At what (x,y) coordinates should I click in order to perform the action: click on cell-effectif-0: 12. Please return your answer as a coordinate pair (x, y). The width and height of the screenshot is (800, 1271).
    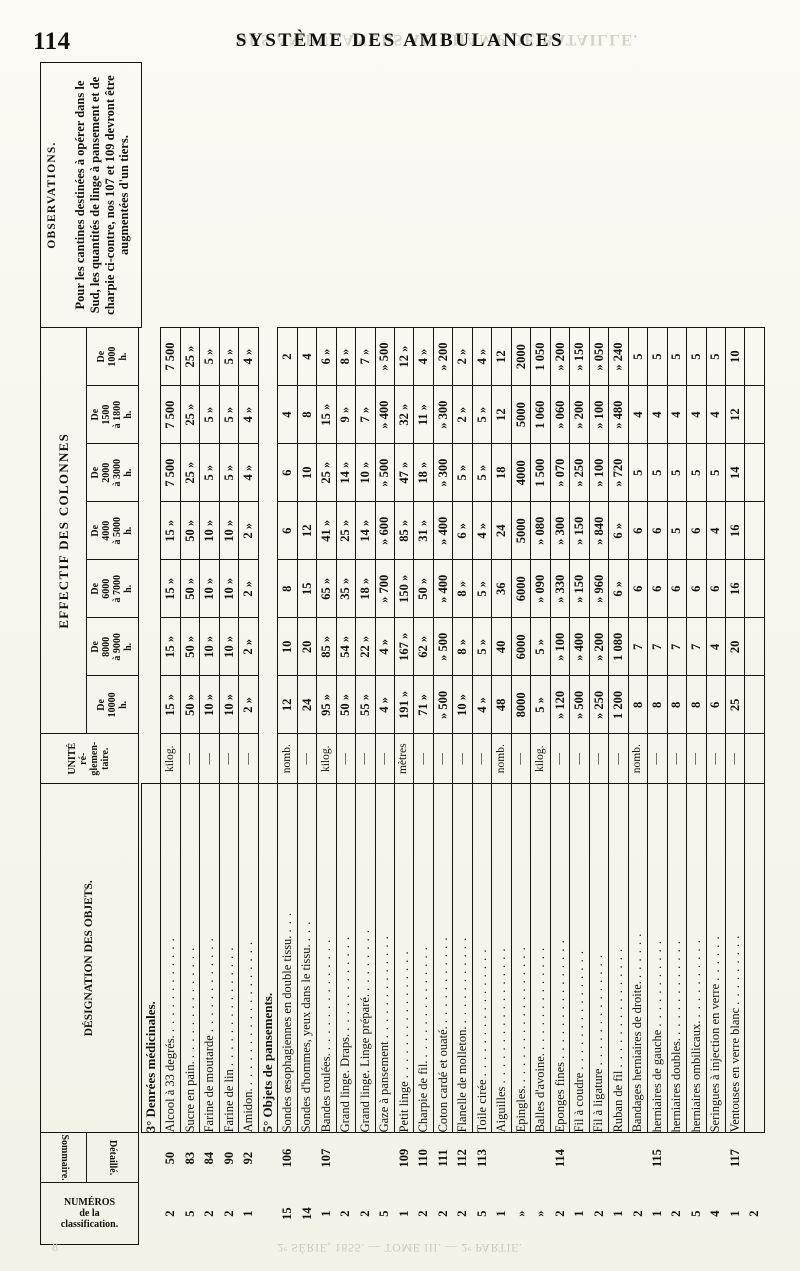
    Looking at the image, I should click on (287, 704).